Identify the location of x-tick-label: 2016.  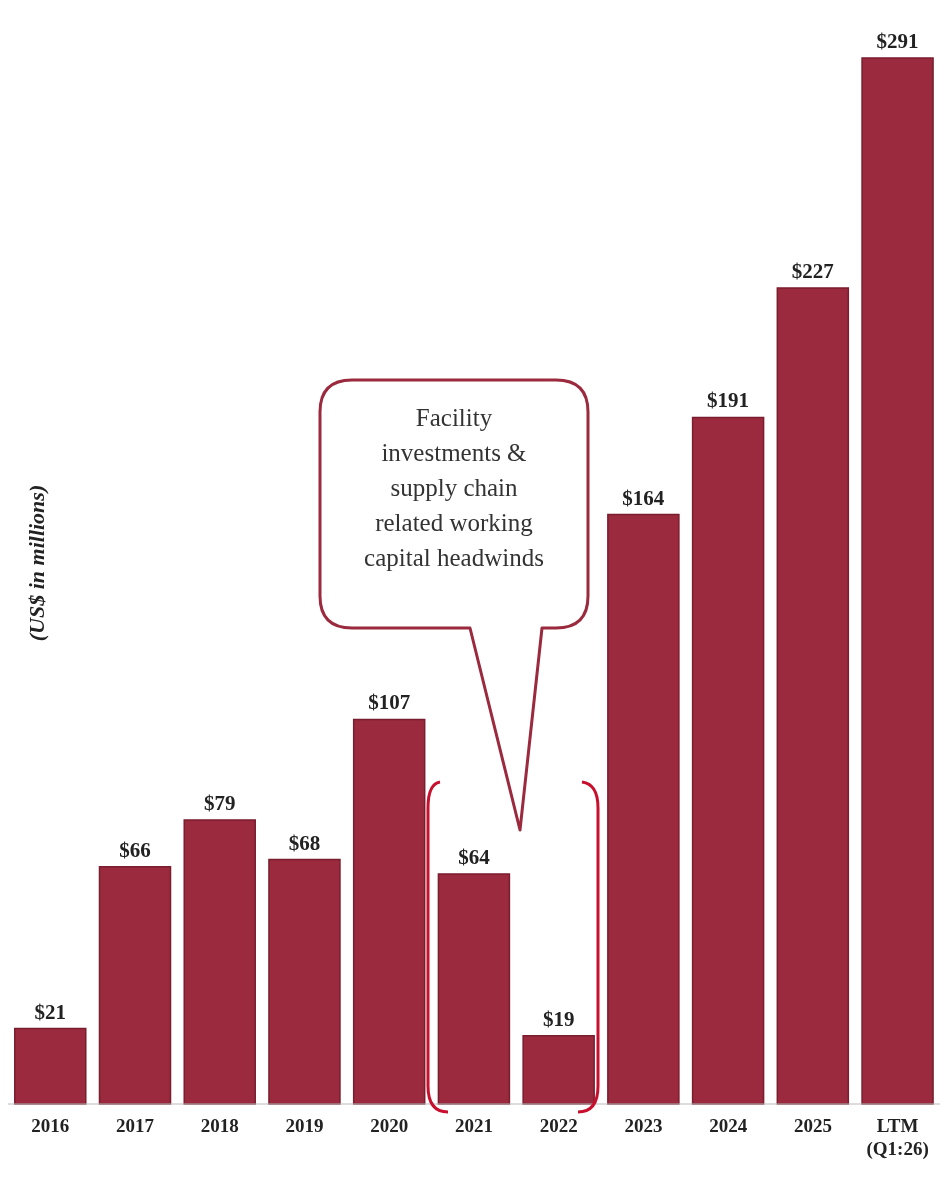
(50, 1125).